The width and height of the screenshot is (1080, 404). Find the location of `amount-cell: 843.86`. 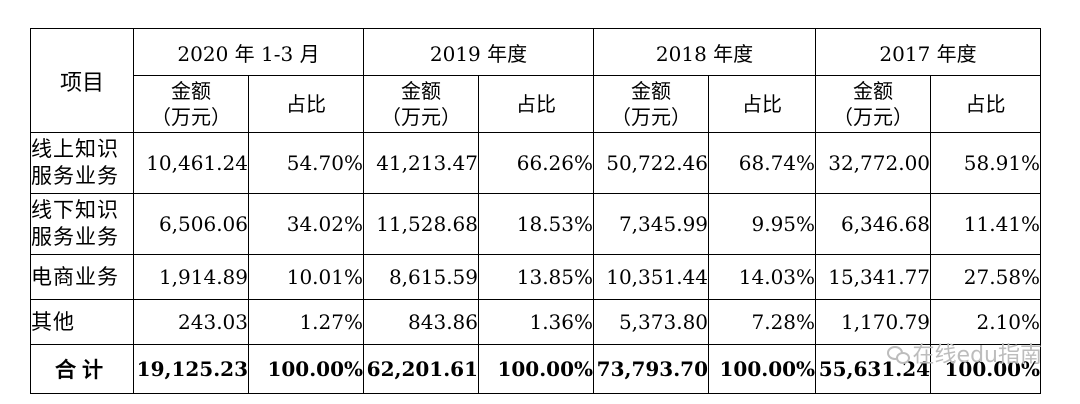

amount-cell: 843.86 is located at coordinates (421, 322).